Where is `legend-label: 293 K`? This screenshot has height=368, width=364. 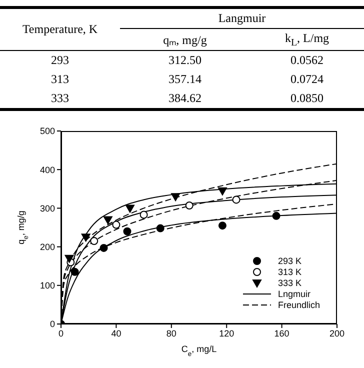 legend-label: 293 K is located at coordinates (290, 261).